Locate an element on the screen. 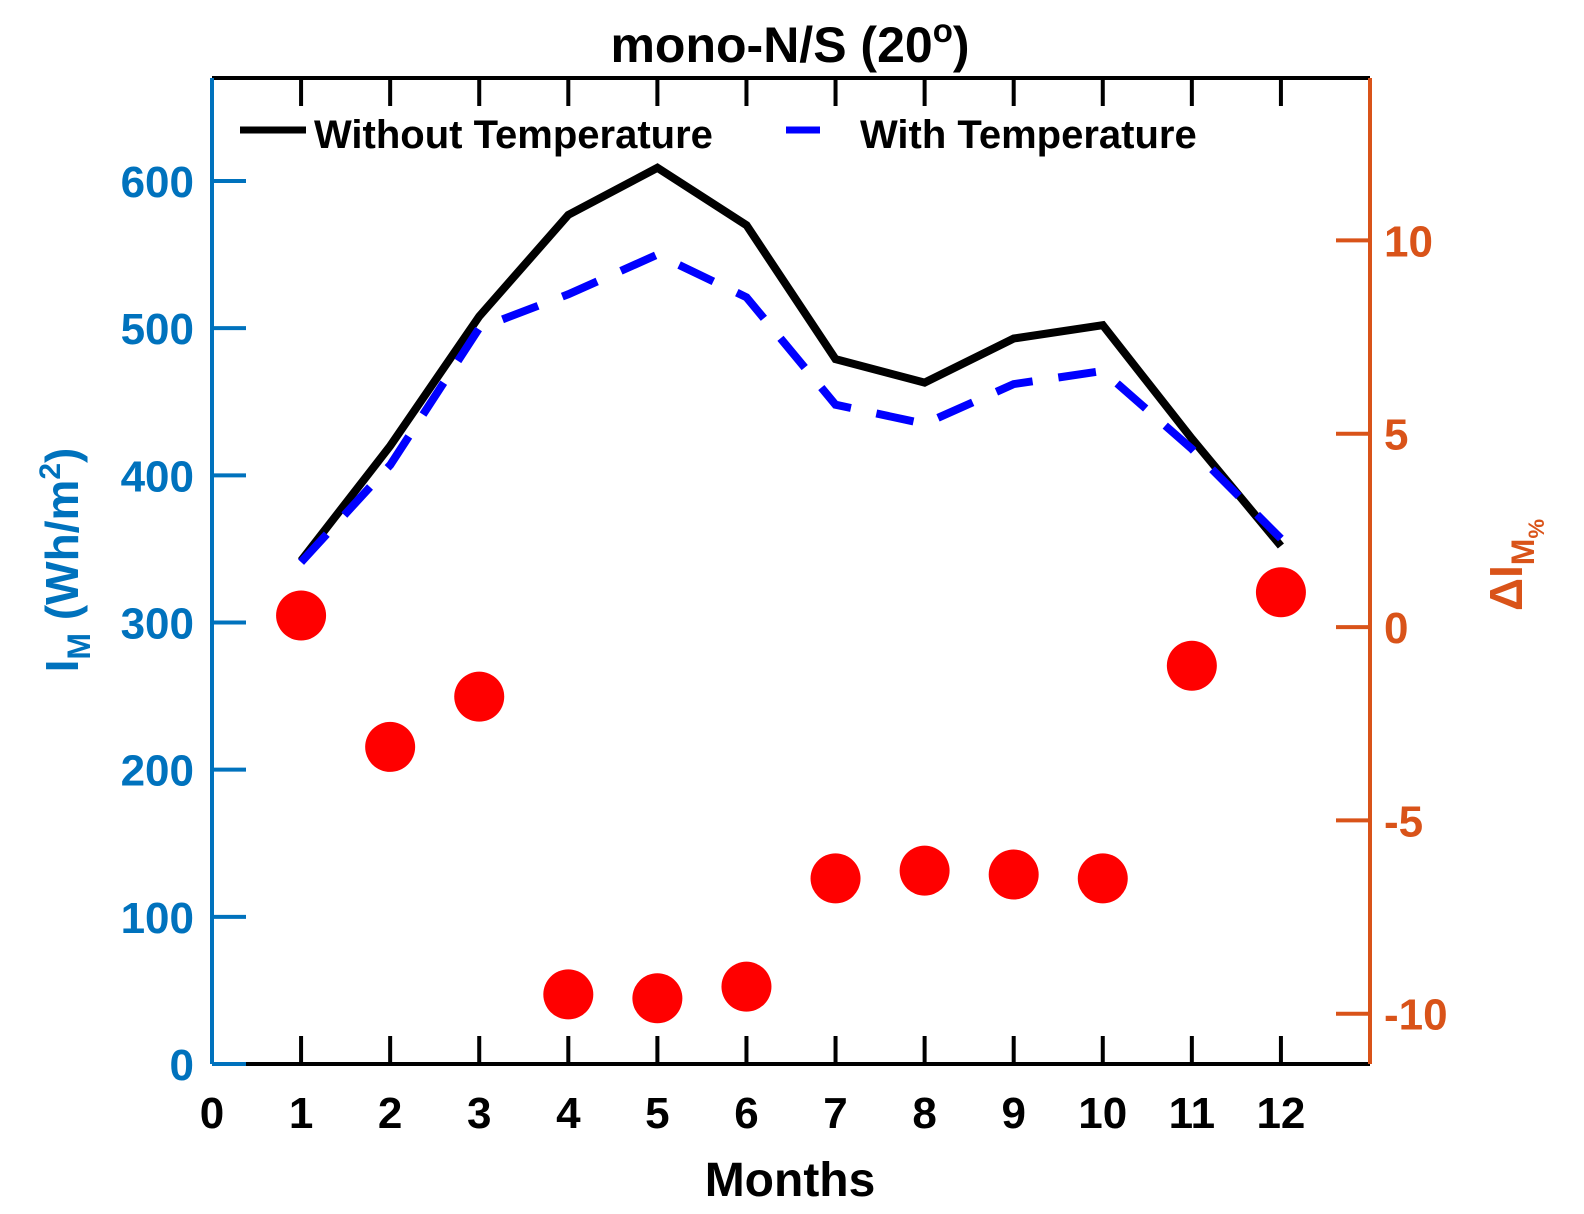  x-tick-label: 11 is located at coordinates (1192, 1113).